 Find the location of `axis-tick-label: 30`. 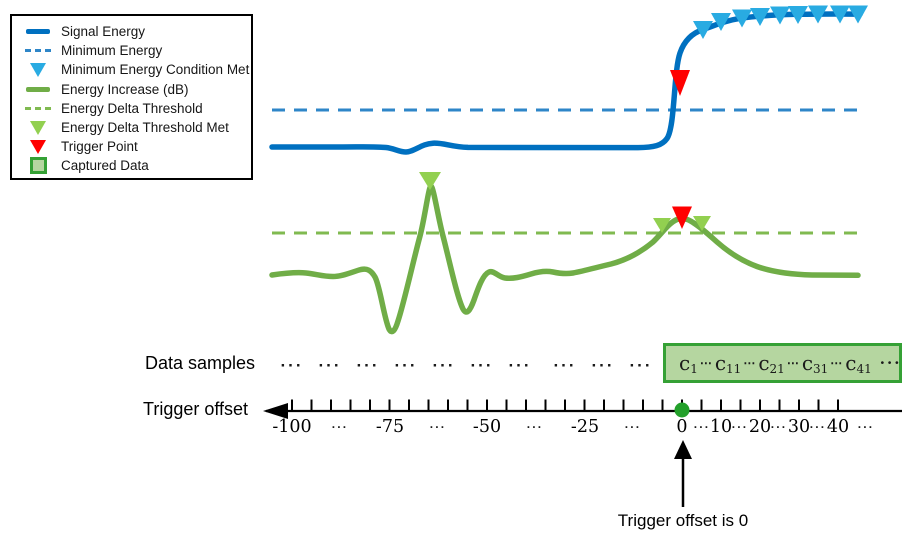

axis-tick-label: 30 is located at coordinates (799, 427).